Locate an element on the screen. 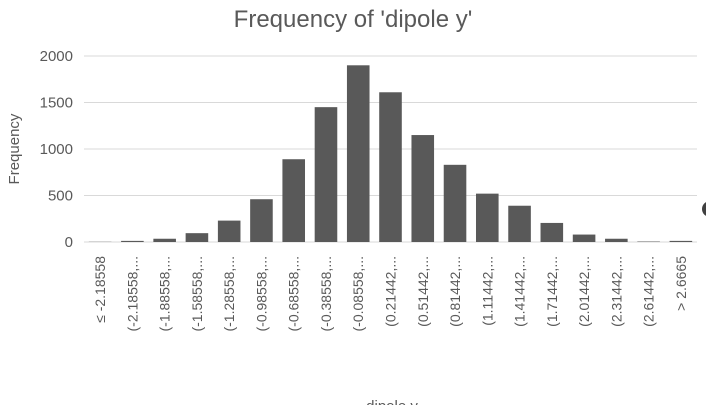 This screenshot has height=405, width=706. x-tick-label: > 2.6665 is located at coordinates (681, 283).